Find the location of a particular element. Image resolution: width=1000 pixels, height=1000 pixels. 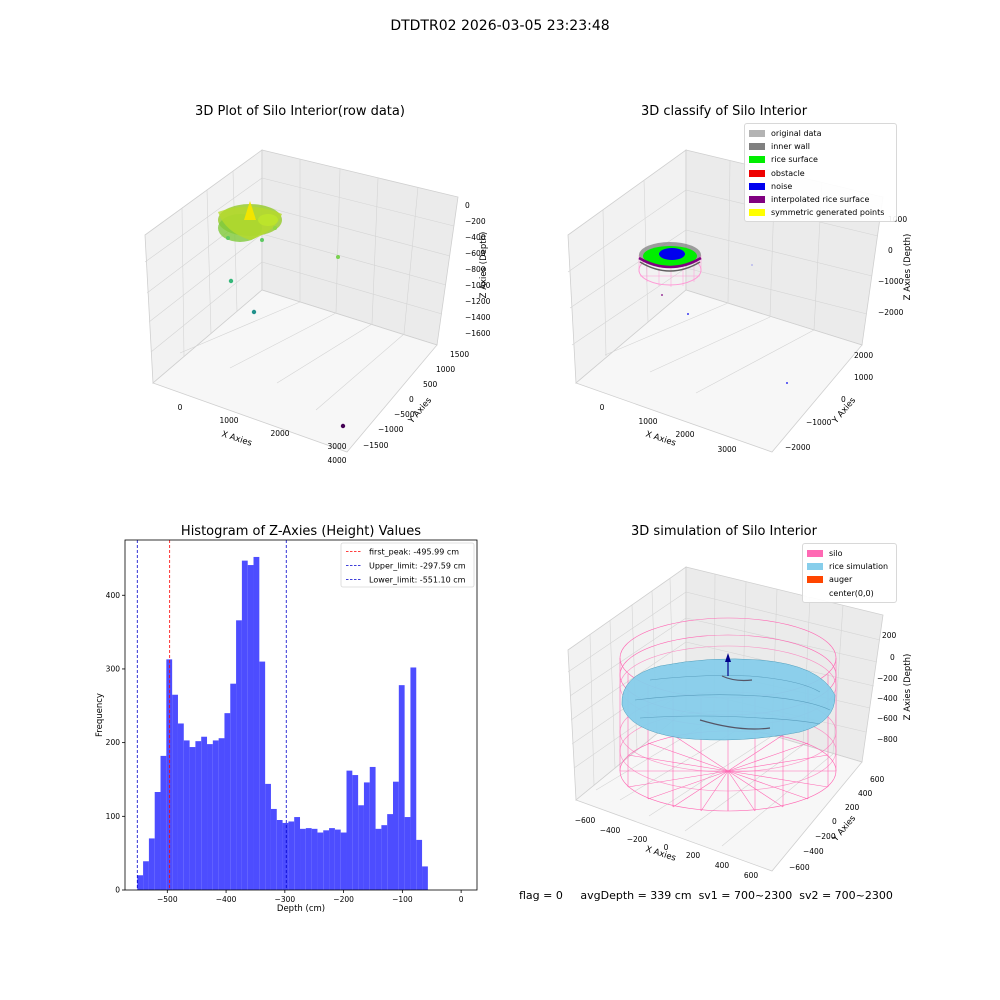

simulation-xlabel: X Axies is located at coordinates (660, 853).